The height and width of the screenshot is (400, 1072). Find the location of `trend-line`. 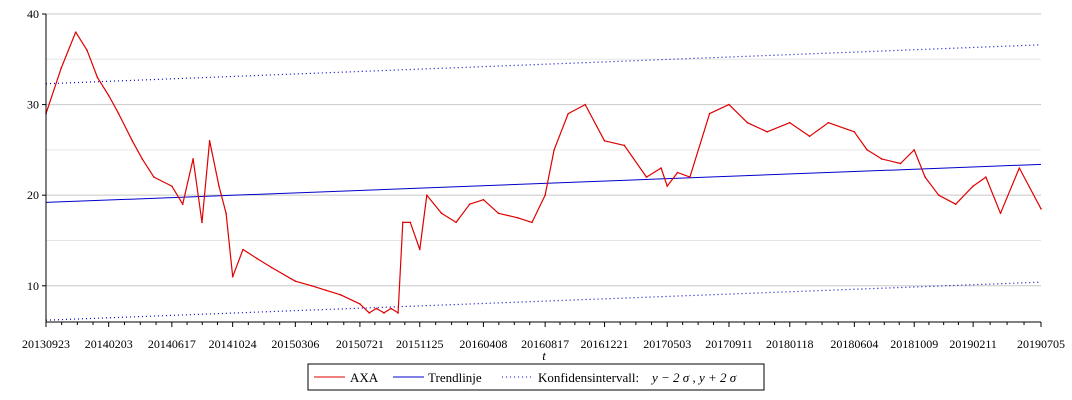

trend-line is located at coordinates (543, 183).